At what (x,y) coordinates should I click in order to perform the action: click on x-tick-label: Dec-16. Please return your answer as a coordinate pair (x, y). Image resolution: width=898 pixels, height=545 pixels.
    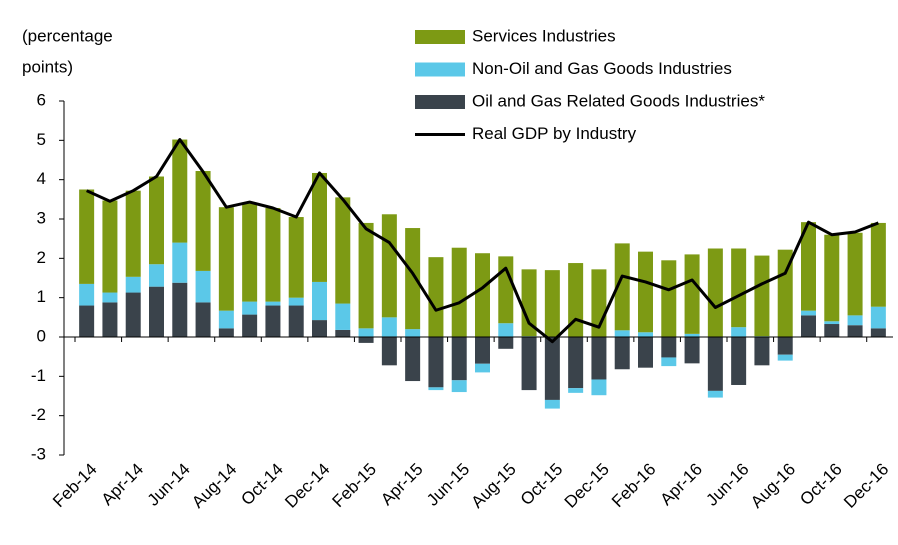
    Looking at the image, I should click on (866, 486).